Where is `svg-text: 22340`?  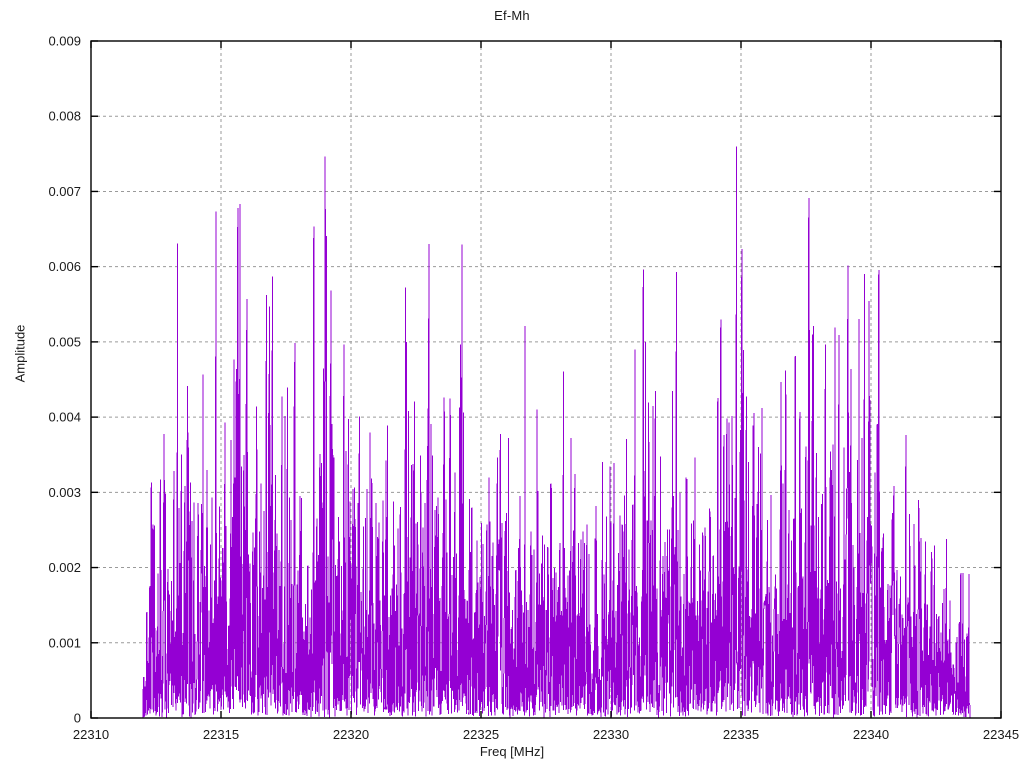
svg-text: 22340 is located at coordinates (871, 734).